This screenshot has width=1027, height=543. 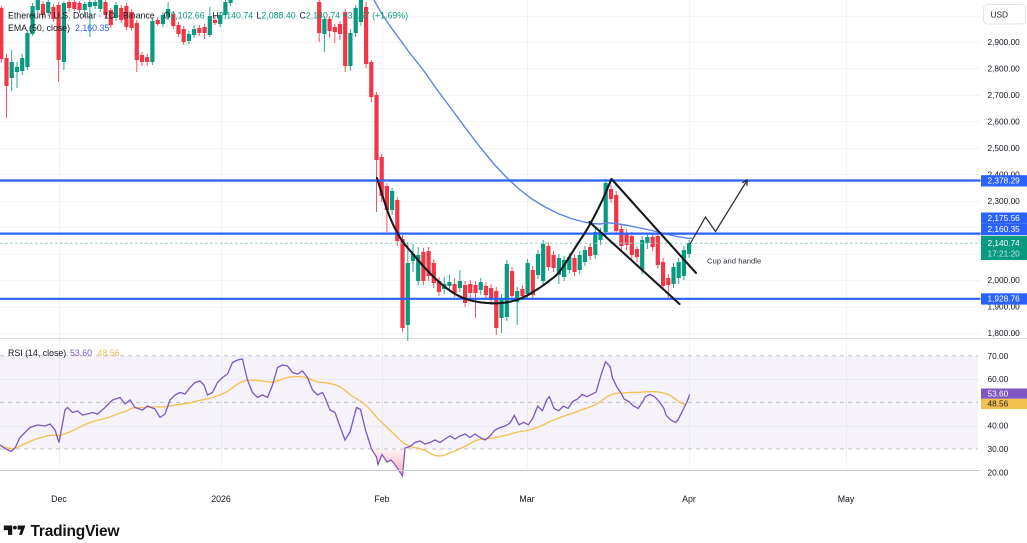 What do you see at coordinates (1004, 243) in the screenshot?
I see `svg-text: 2,140.74` at bounding box center [1004, 243].